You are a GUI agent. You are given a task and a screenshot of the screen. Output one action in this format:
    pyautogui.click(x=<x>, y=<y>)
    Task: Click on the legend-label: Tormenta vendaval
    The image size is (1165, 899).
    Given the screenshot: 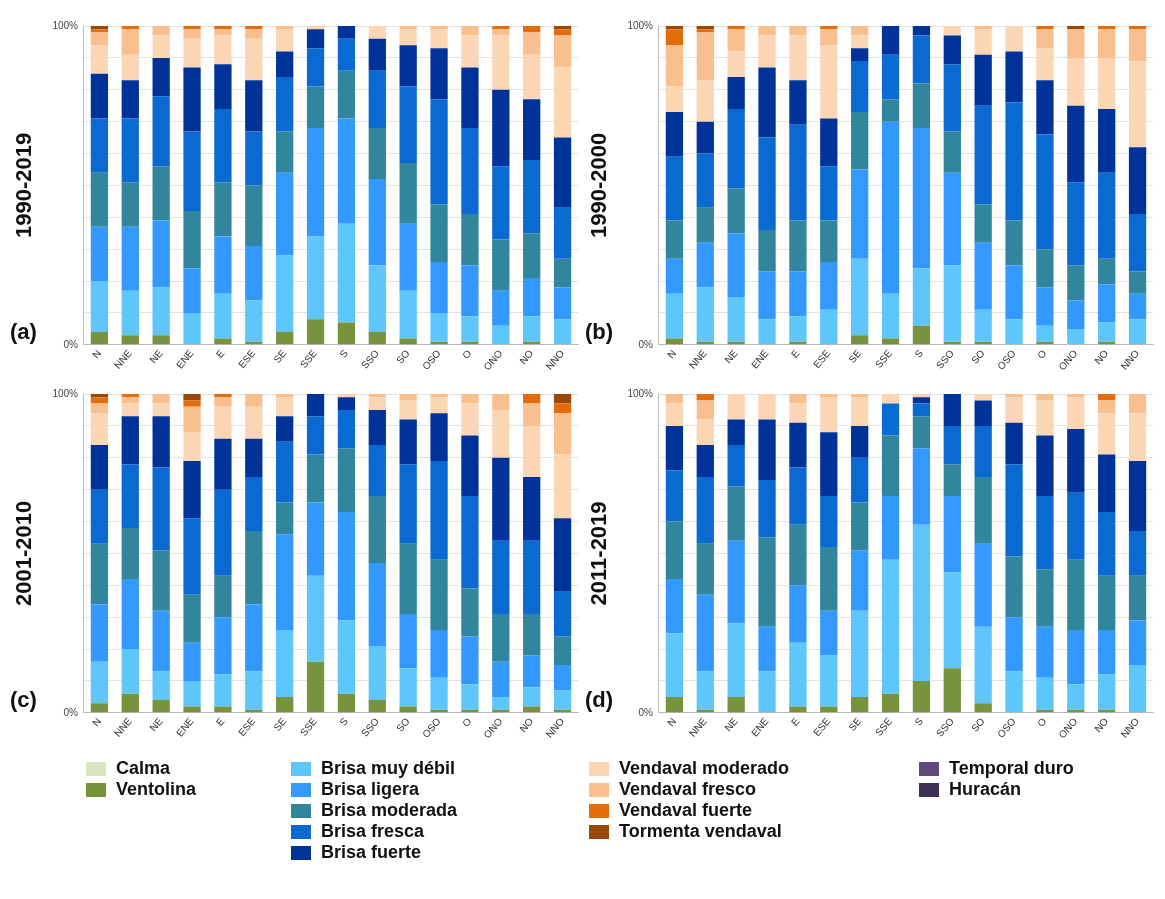 What is the action you would take?
    pyautogui.click(x=700, y=831)
    